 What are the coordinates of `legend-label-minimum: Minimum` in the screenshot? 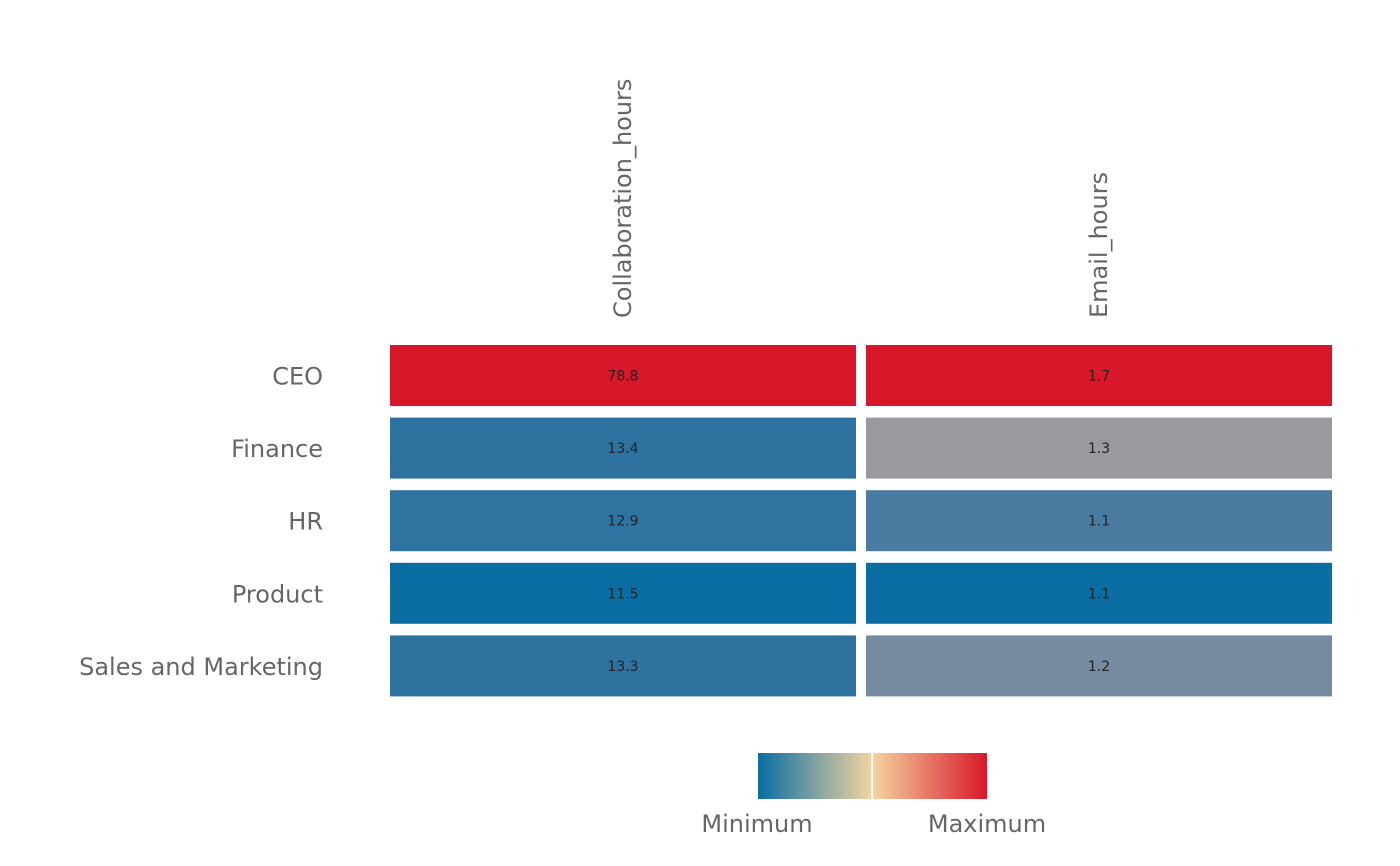 It's located at (756, 824).